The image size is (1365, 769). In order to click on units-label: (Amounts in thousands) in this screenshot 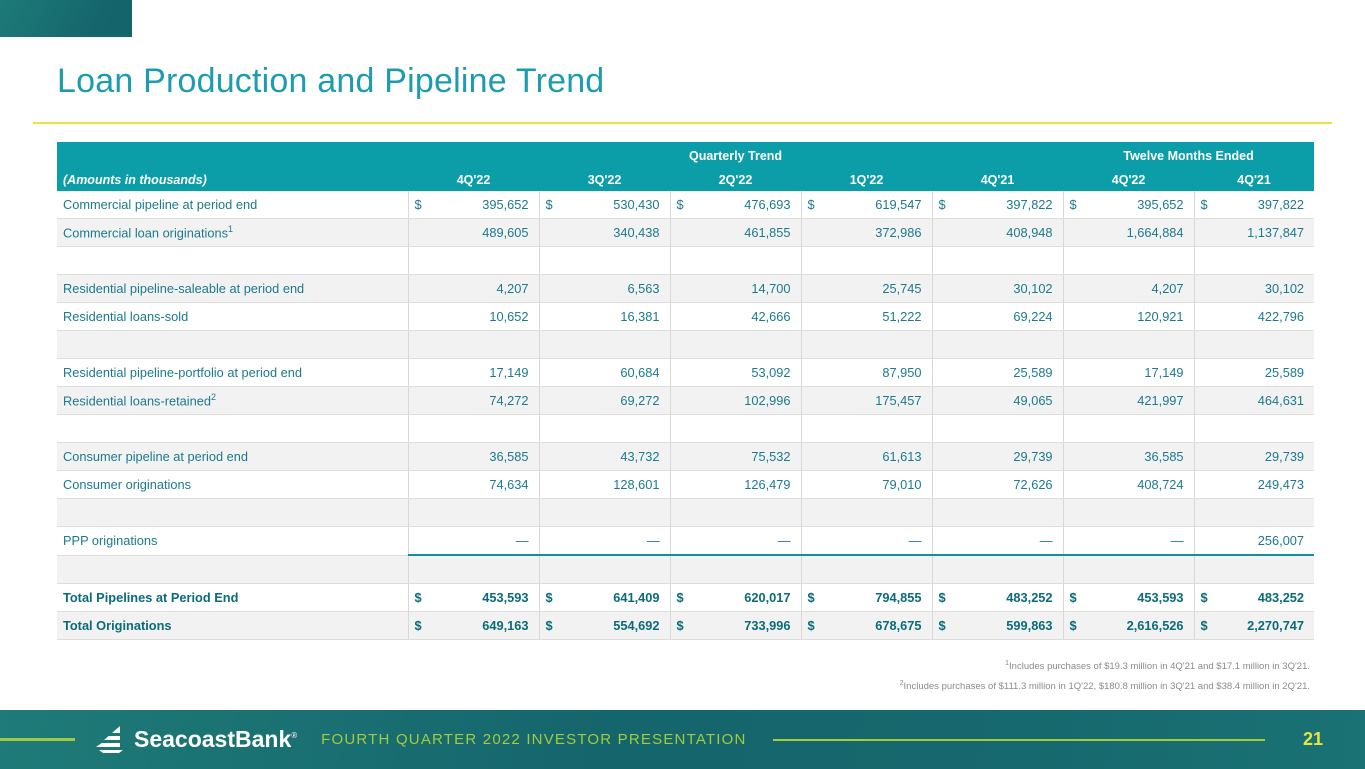, I will do `click(232, 177)`.